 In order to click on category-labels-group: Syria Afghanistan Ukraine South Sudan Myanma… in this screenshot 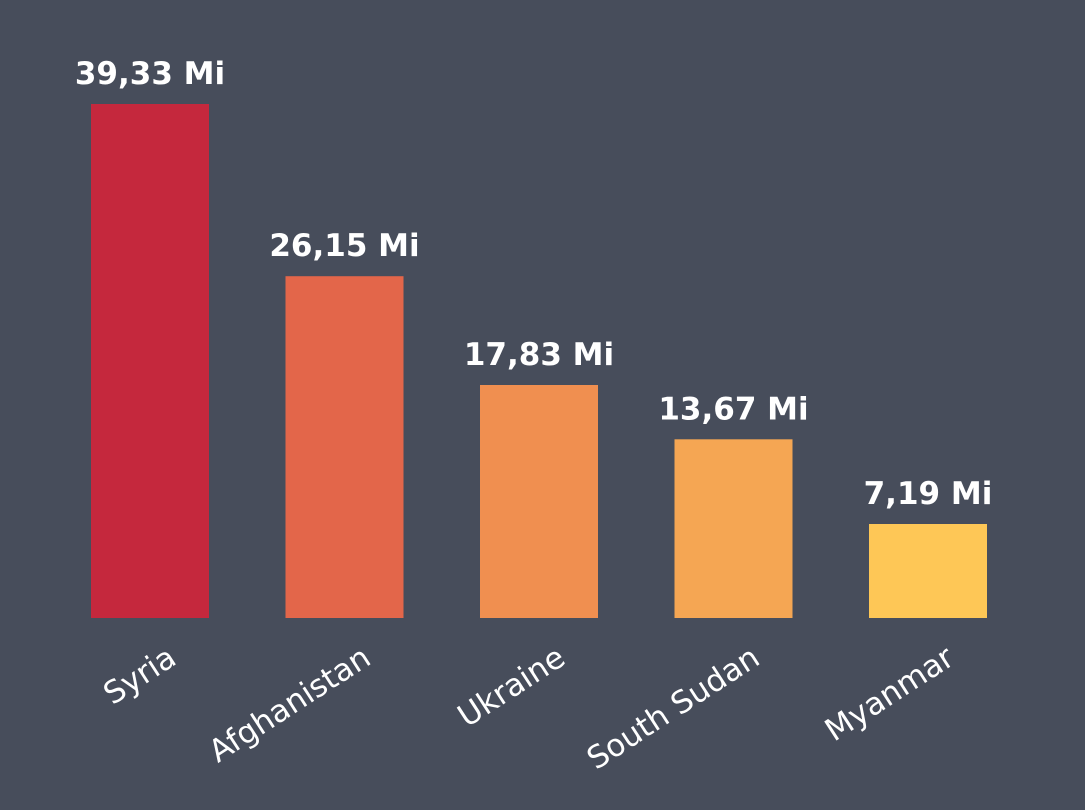, I will do `click(529, 708)`.